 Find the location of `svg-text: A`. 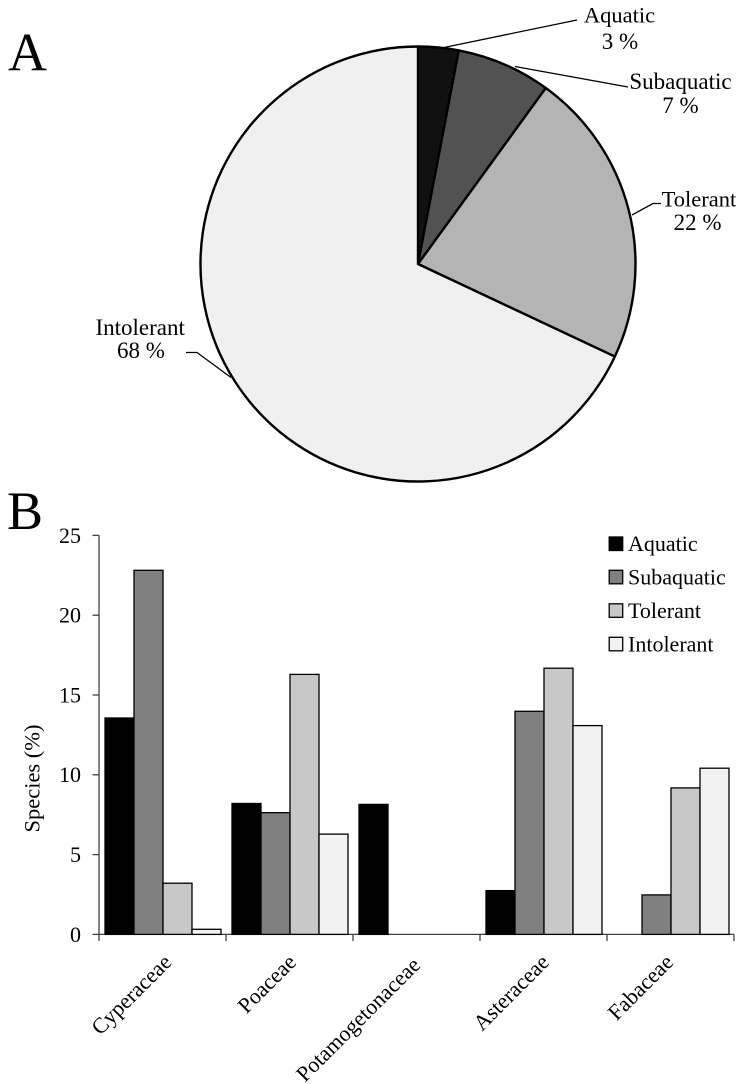

svg-text: A is located at coordinates (27, 53).